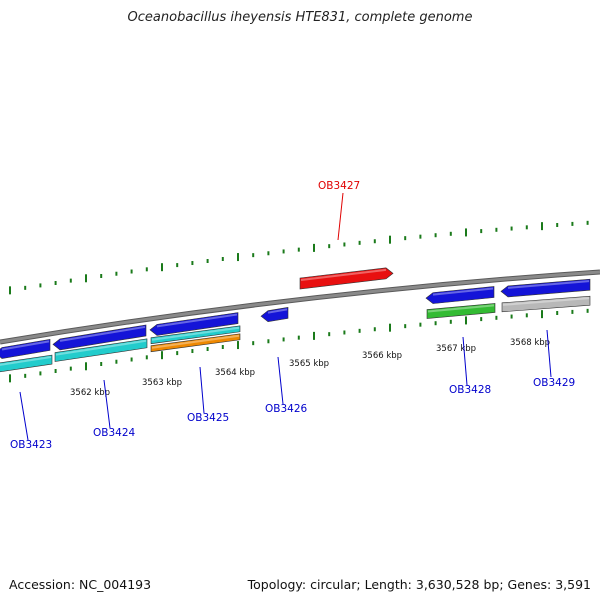 The image size is (600, 600). Describe the element at coordinates (456, 349) in the screenshot. I see `scale-label: 3567 kbp` at that location.